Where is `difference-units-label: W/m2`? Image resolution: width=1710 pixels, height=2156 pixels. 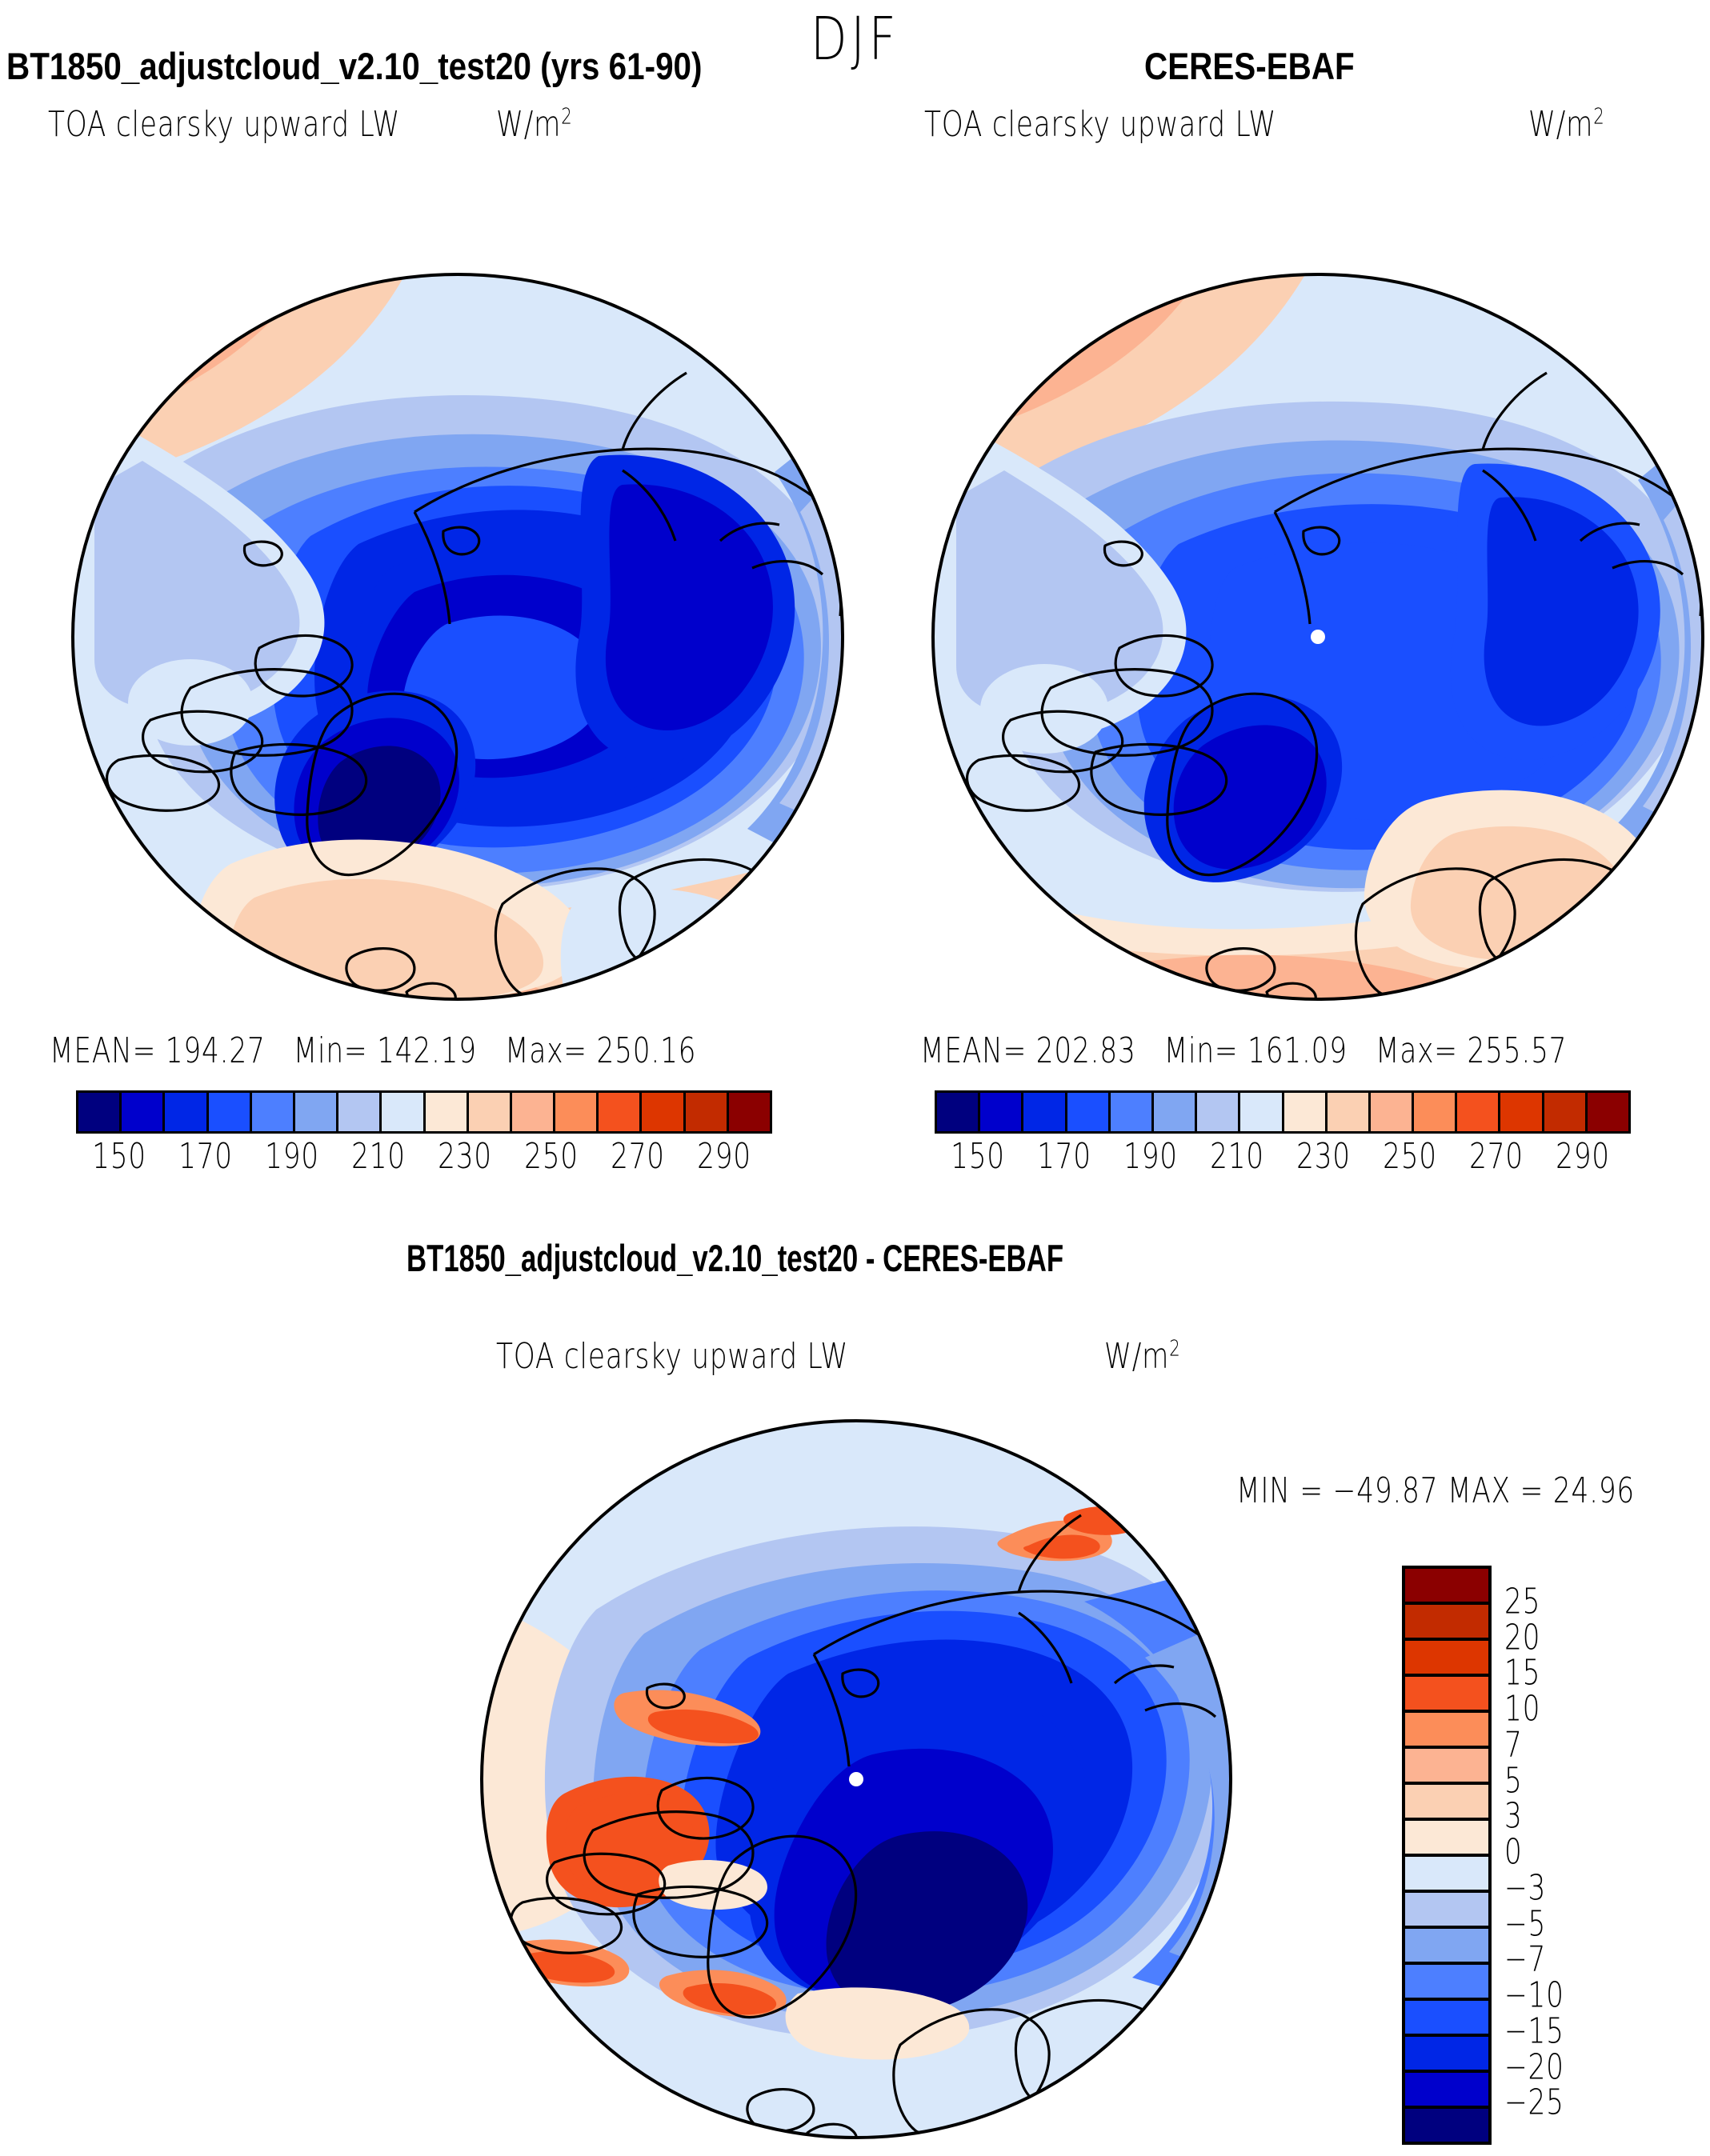
difference-units-label: W/m2 is located at coordinates (1142, 1356).